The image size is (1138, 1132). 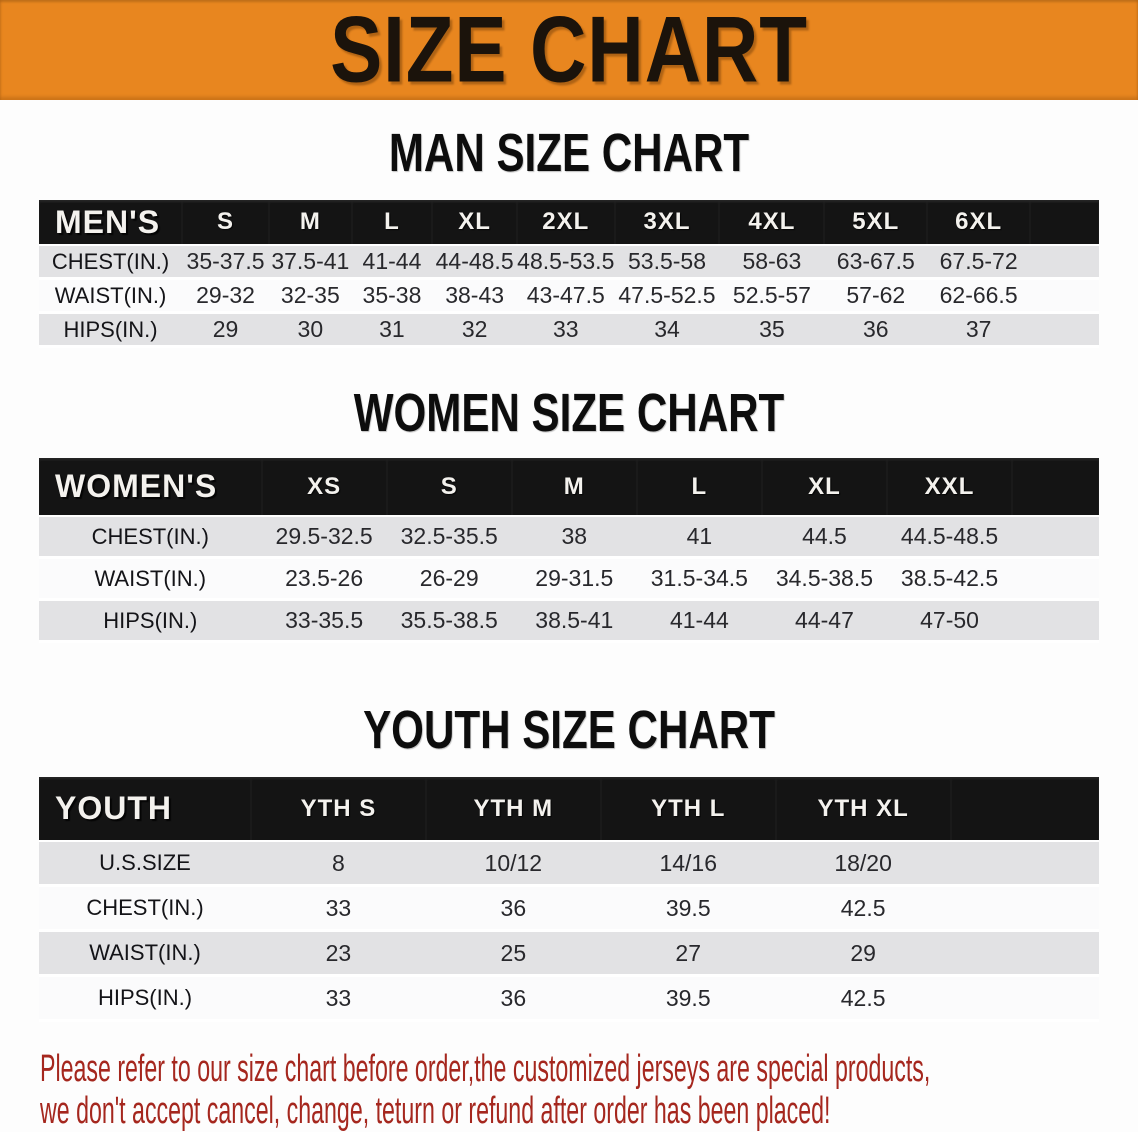 What do you see at coordinates (667, 297) in the screenshot?
I see `measure-value-cell: 47.5-52.5` at bounding box center [667, 297].